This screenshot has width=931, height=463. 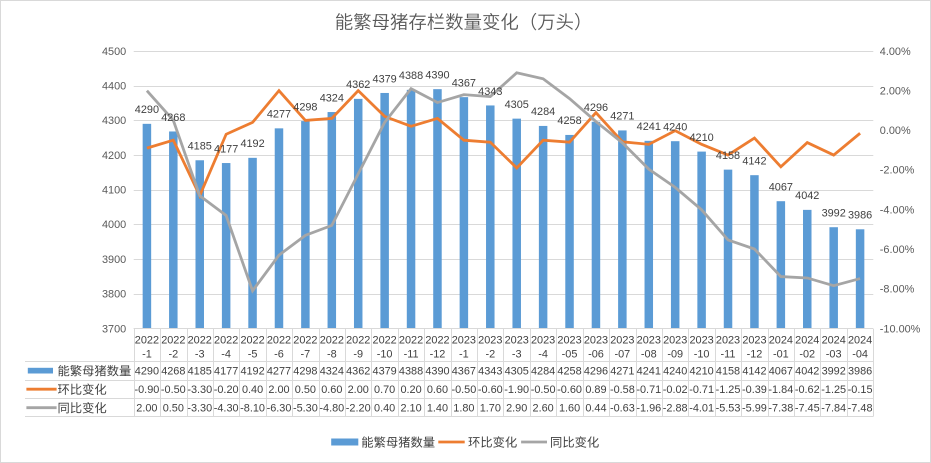 What do you see at coordinates (332, 354) in the screenshot?
I see `svg-text: -8` at bounding box center [332, 354].